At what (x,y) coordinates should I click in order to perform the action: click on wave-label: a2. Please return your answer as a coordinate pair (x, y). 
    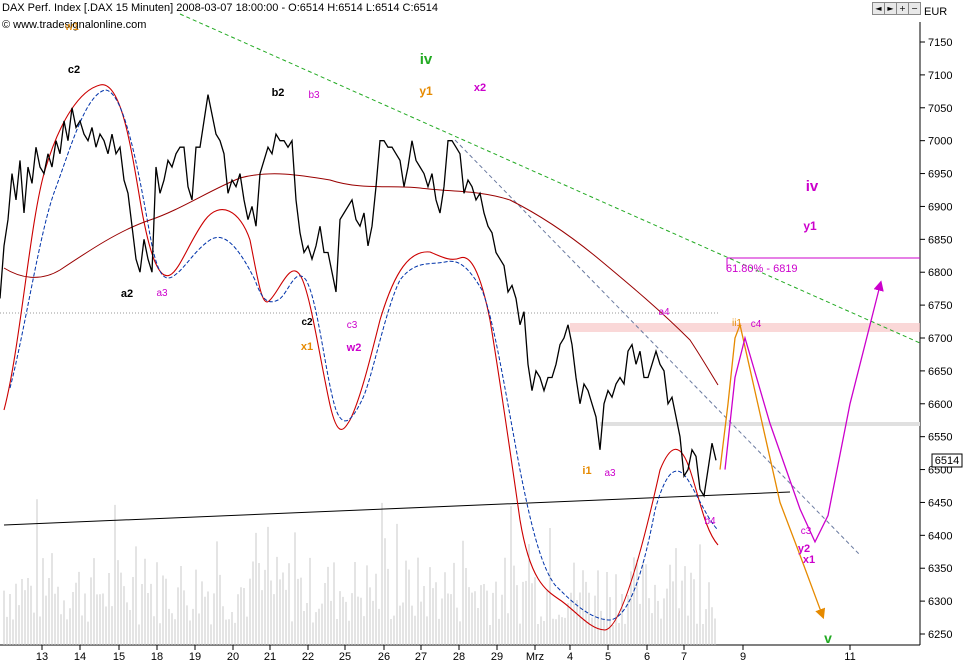
    Looking at the image, I should click on (127, 294).